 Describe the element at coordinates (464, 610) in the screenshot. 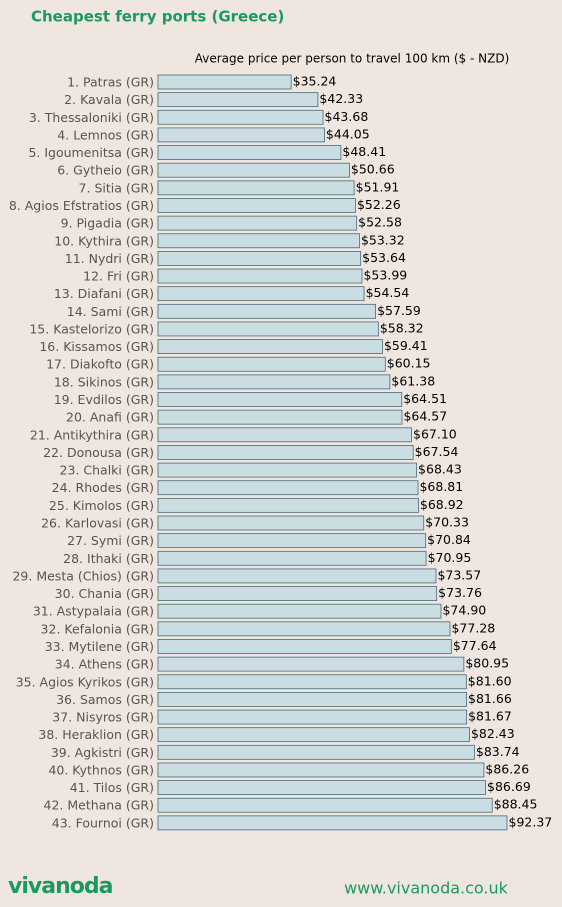

I see `value-label: $74.90` at that location.